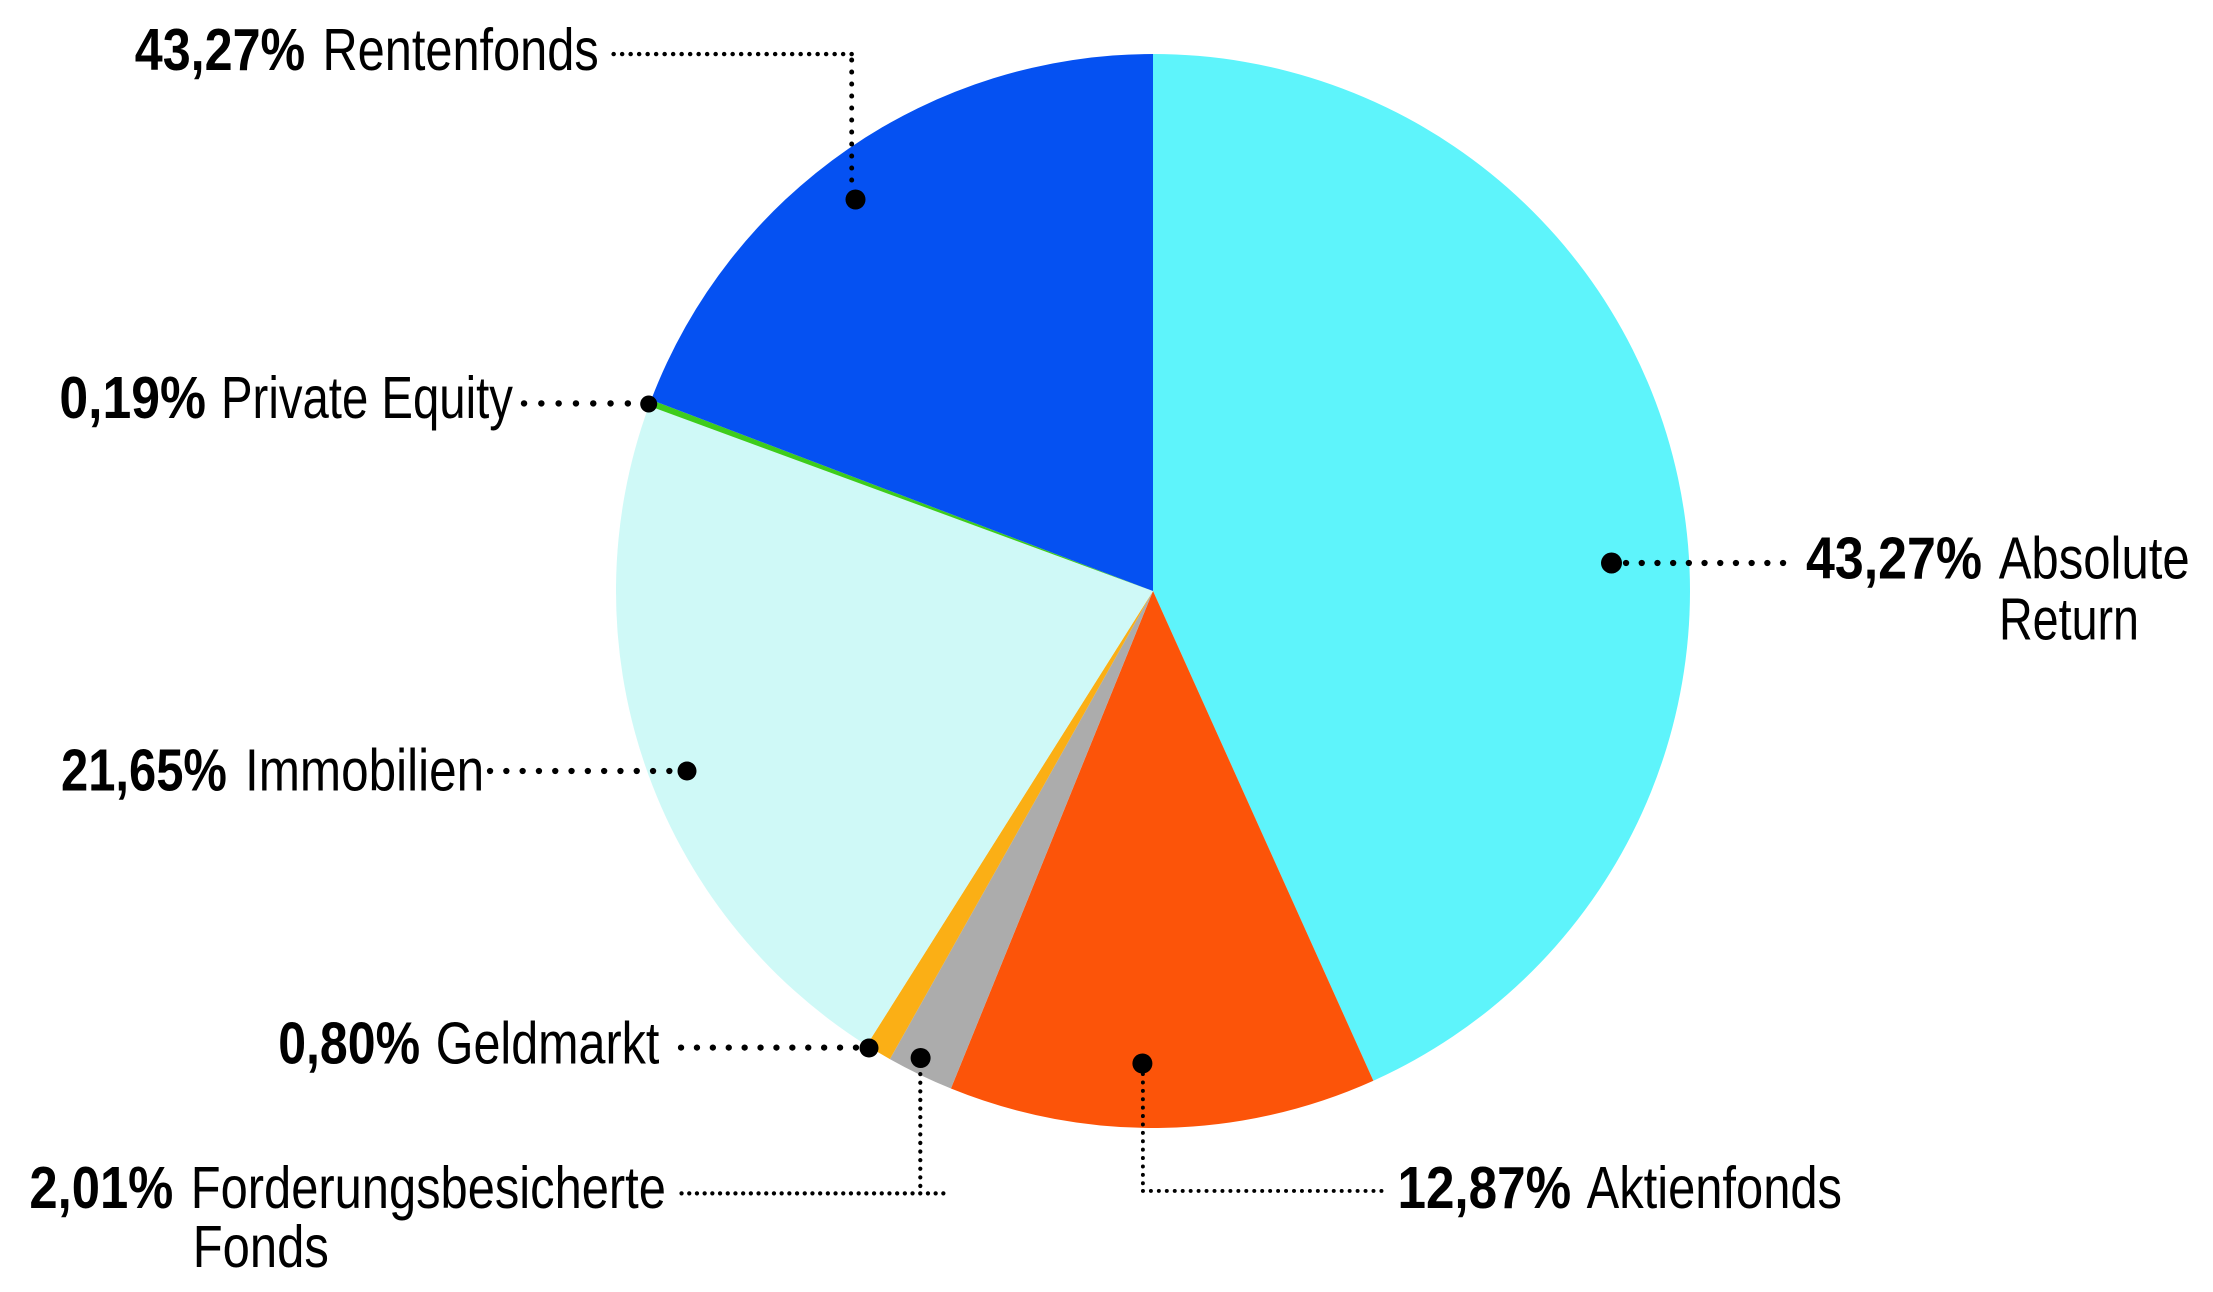 This screenshot has height=1292, width=2213. I want to click on svg-text: Immobilien, so click(364, 771).